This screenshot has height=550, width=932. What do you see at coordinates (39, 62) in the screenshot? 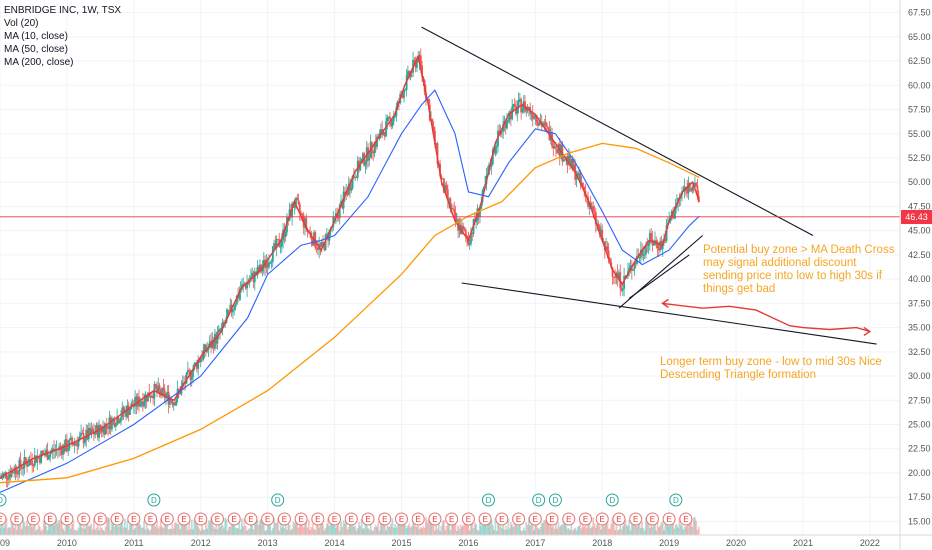
I see `legend-ma200: MA (200, close)` at bounding box center [39, 62].